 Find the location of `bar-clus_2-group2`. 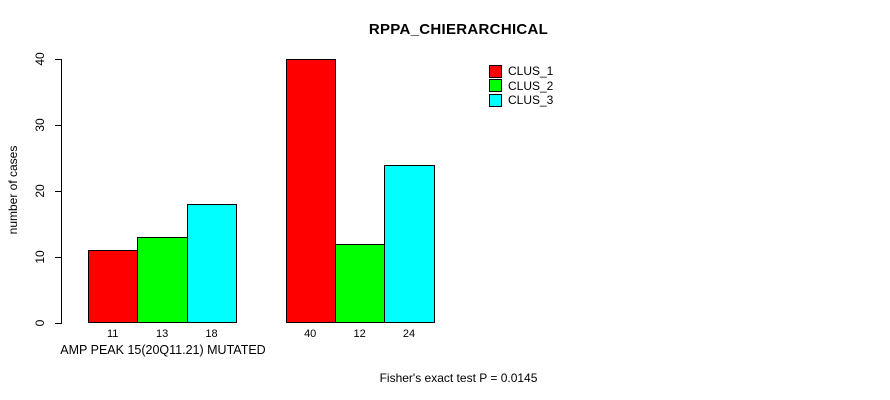

bar-clus_2-group2 is located at coordinates (360, 283).